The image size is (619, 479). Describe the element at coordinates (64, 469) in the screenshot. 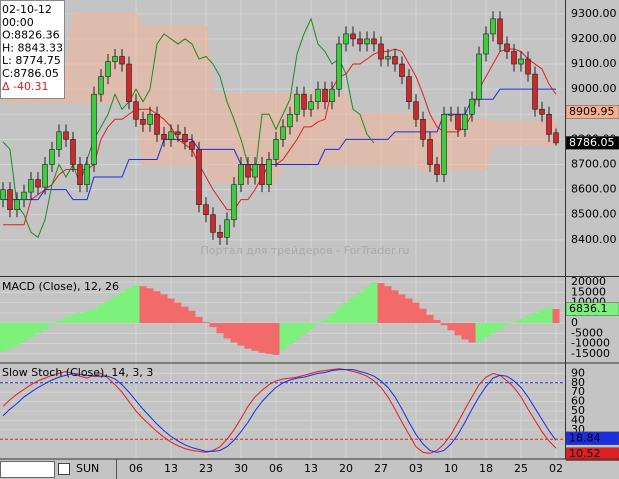

I see `sun-checkbox` at that location.